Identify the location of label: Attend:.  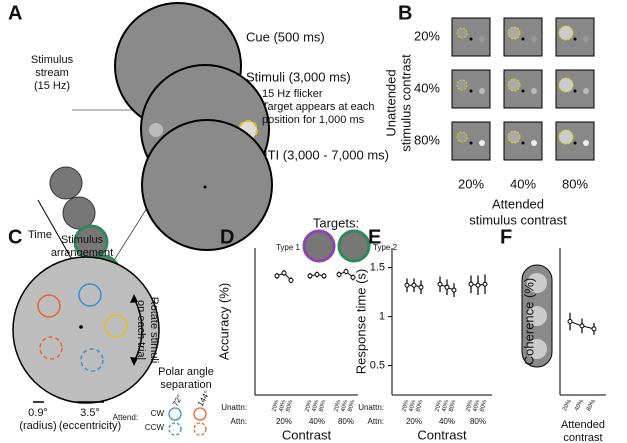
(125, 417).